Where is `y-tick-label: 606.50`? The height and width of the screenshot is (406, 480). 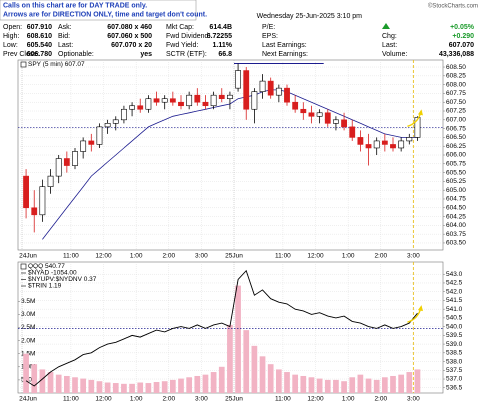 y-tick-label: 606.50 is located at coordinates (456, 137).